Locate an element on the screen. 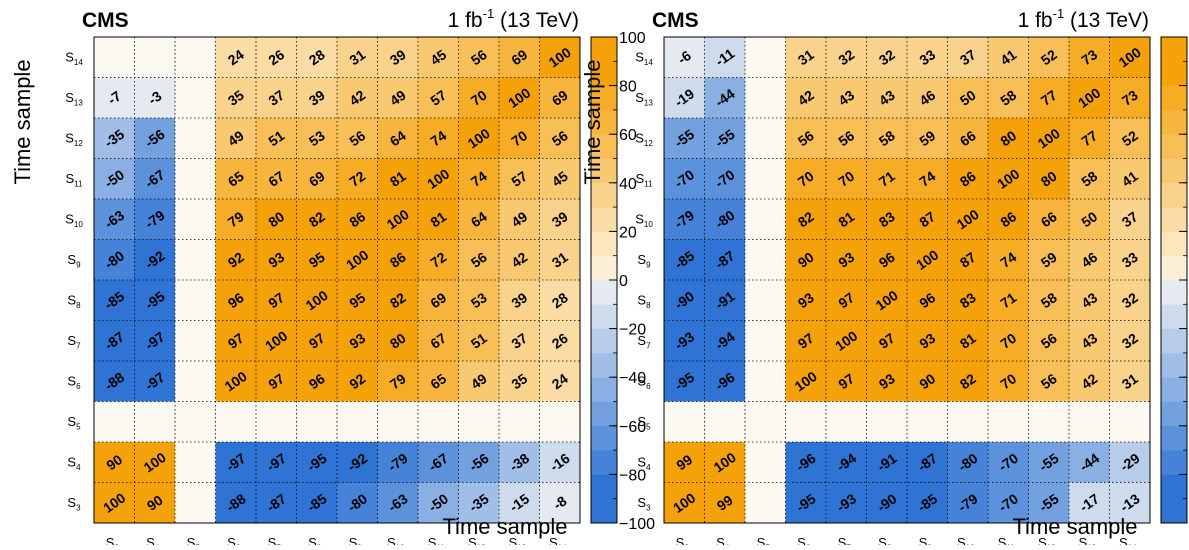 This screenshot has width=1189, height=550. x-tick-label: S5 is located at coordinates (764, 540).